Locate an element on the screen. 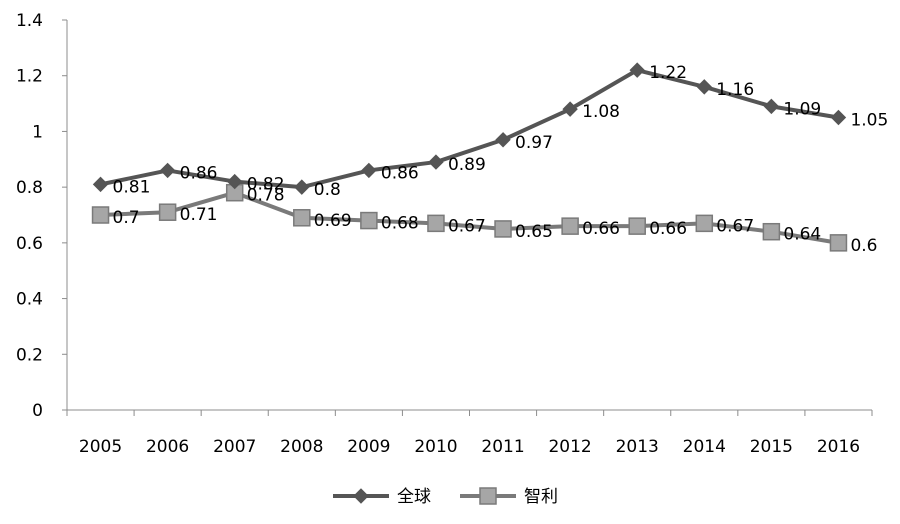 The image size is (900, 524). y-tick-label: 1.4 is located at coordinates (29, 21).